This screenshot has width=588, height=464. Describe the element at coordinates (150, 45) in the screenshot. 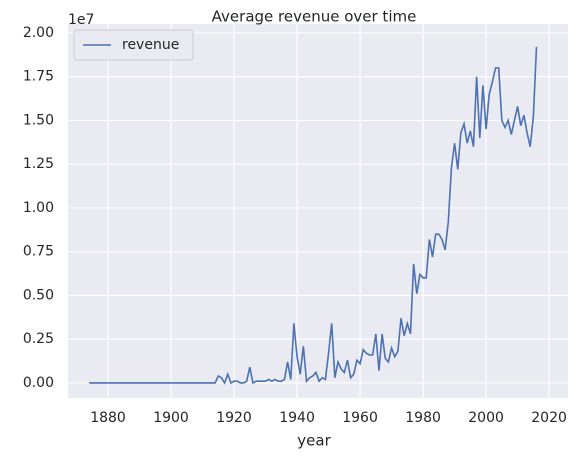

I see `legend-label: revenue` at that location.